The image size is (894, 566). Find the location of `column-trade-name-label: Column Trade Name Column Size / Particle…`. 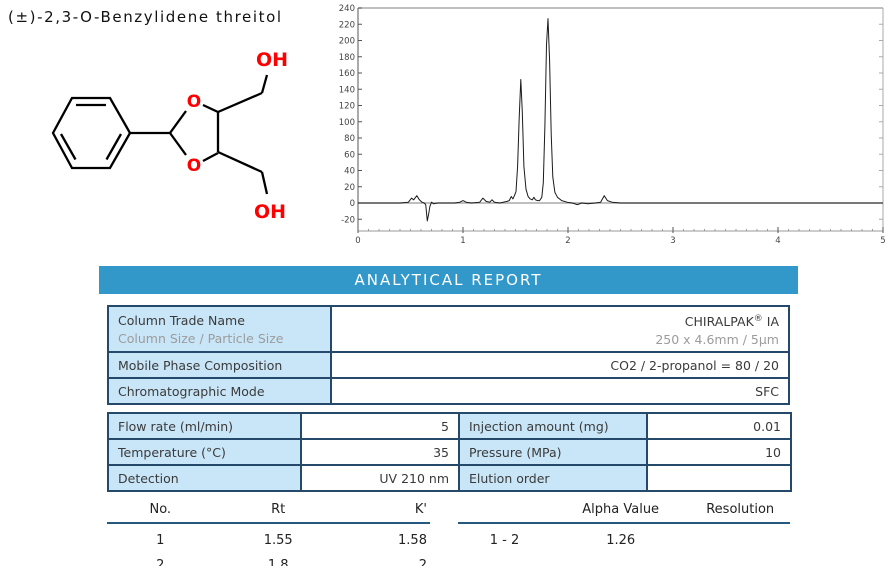

column-trade-name-label: Column Trade Name Column Size / Particle… is located at coordinates (219, 329).